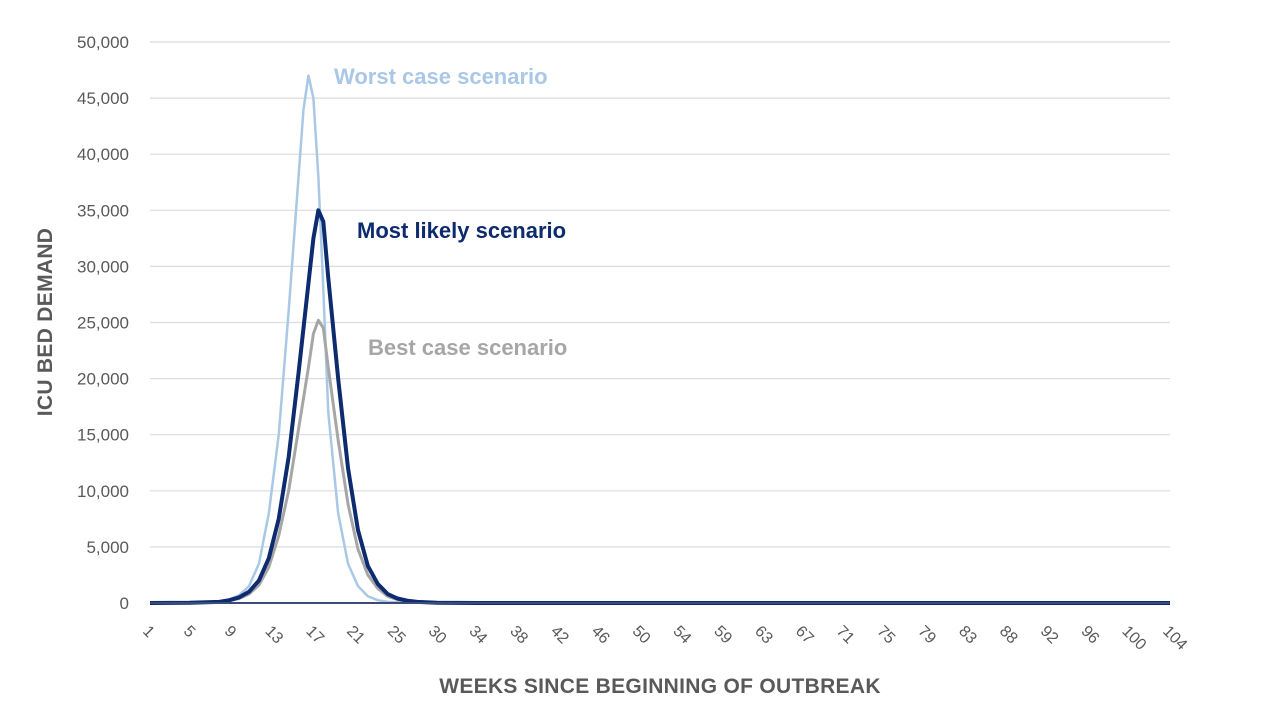 This screenshot has height=720, width=1279. I want to click on x-tick-label: 100, so click(1133, 638).